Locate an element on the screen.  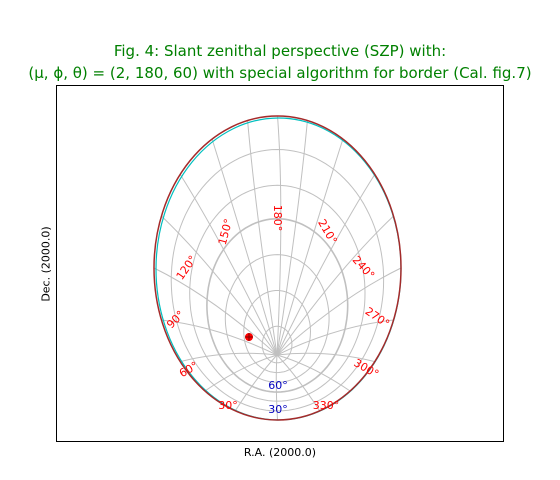
ra-tick-label: 210° is located at coordinates (327, 231).